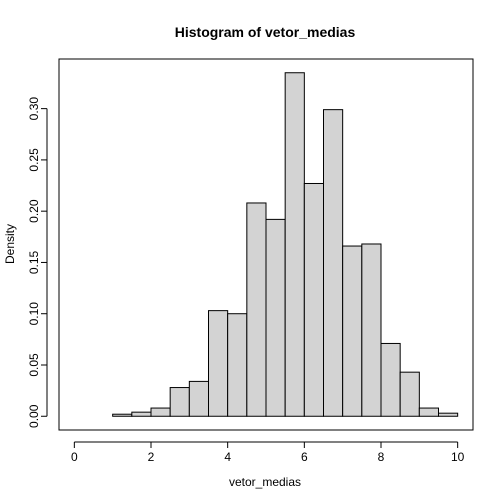 Image resolution: width=504 pixels, height=504 pixels. I want to click on y-tick-label: 0.10, so click(34, 314).